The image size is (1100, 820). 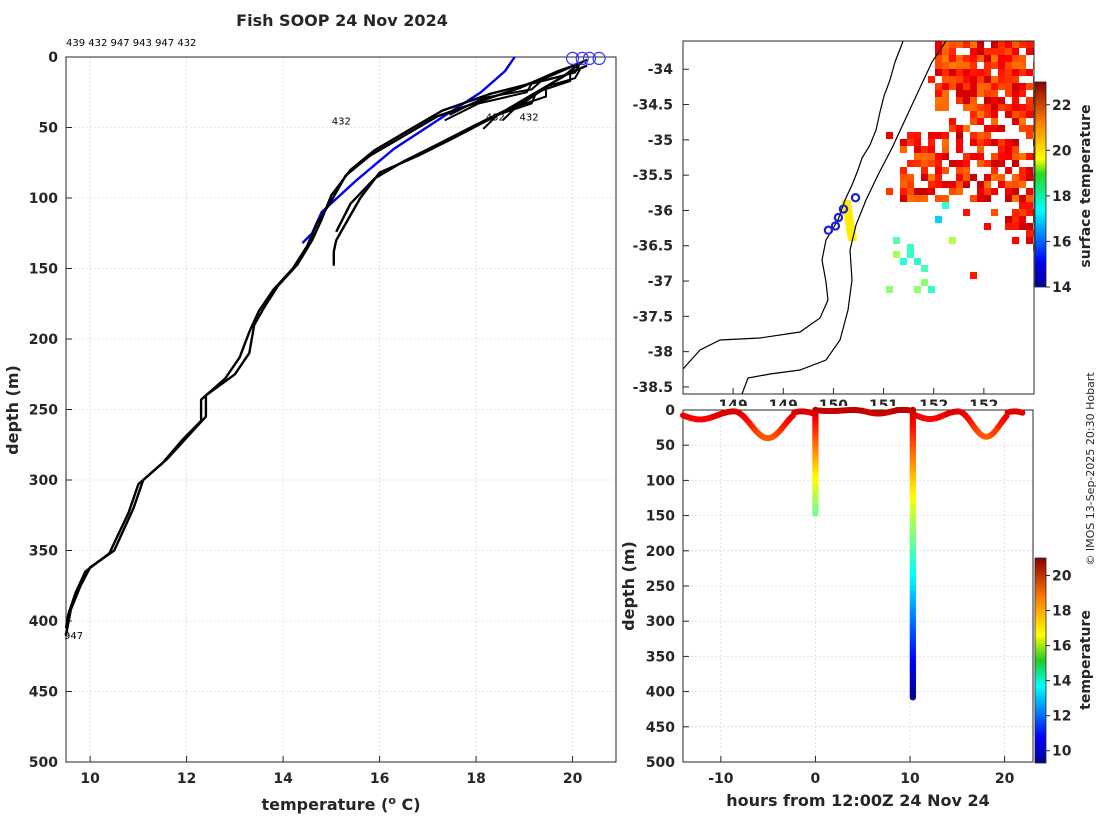 I want to click on time-tick-label-y: 100, so click(x=660, y=481).